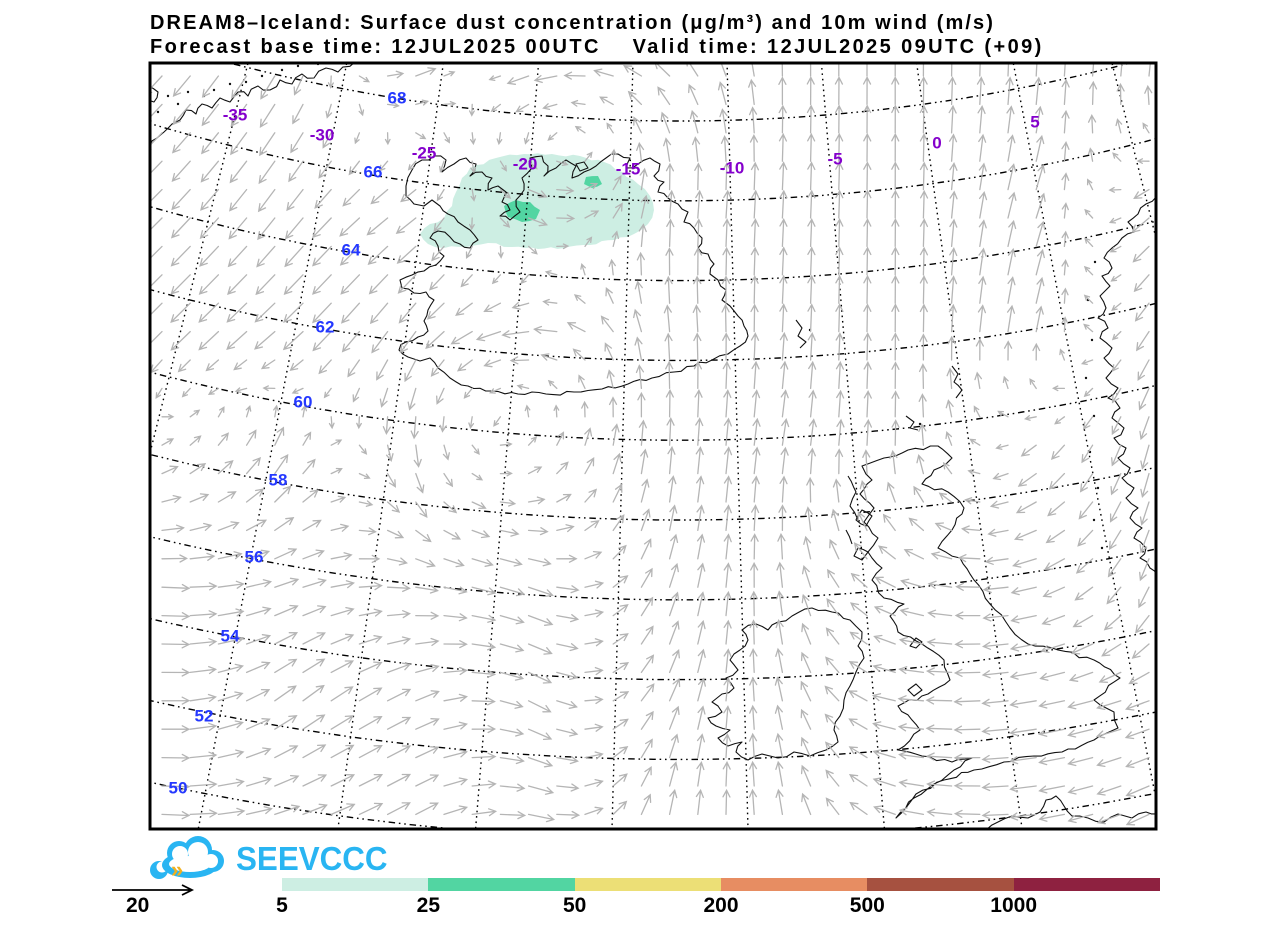  I want to click on latitude-label: 58, so click(278, 479).